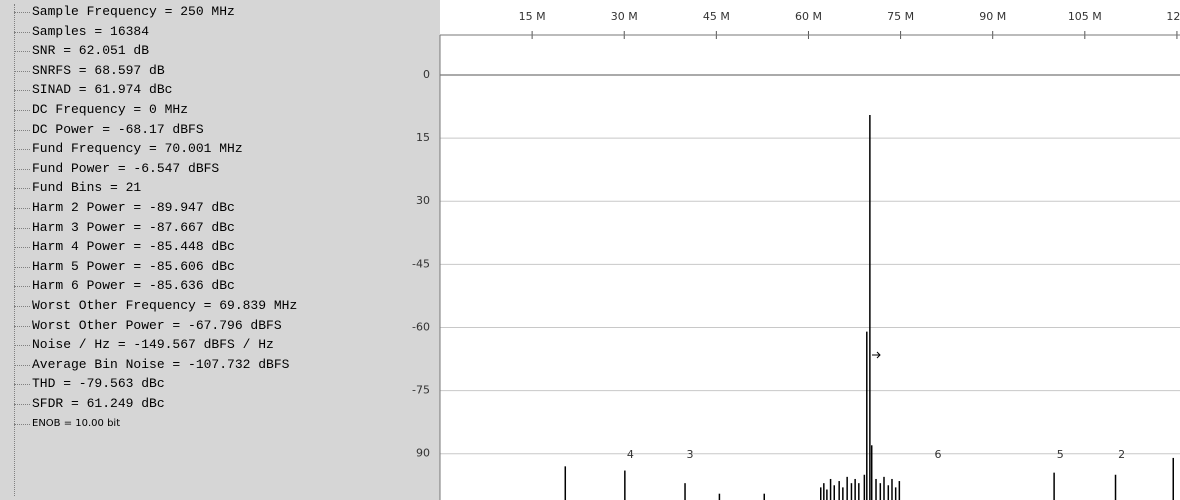 This screenshot has height=500, width=1180. I want to click on result-item: Worst Other Power = -67.796 dBFS, so click(157, 325).